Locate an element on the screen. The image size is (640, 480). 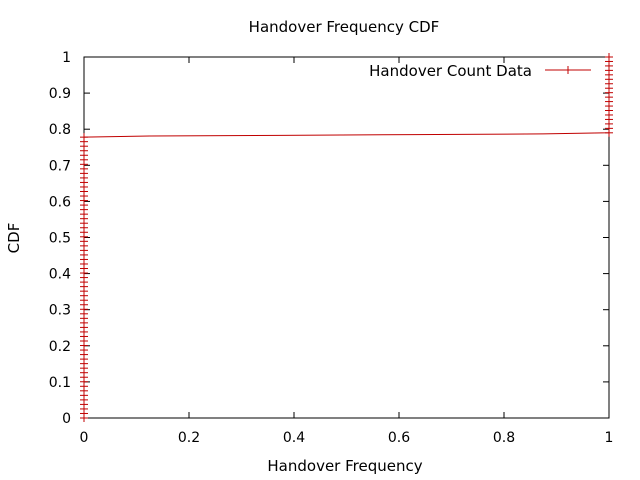
x-tick-label: 0.4 is located at coordinates (294, 438).